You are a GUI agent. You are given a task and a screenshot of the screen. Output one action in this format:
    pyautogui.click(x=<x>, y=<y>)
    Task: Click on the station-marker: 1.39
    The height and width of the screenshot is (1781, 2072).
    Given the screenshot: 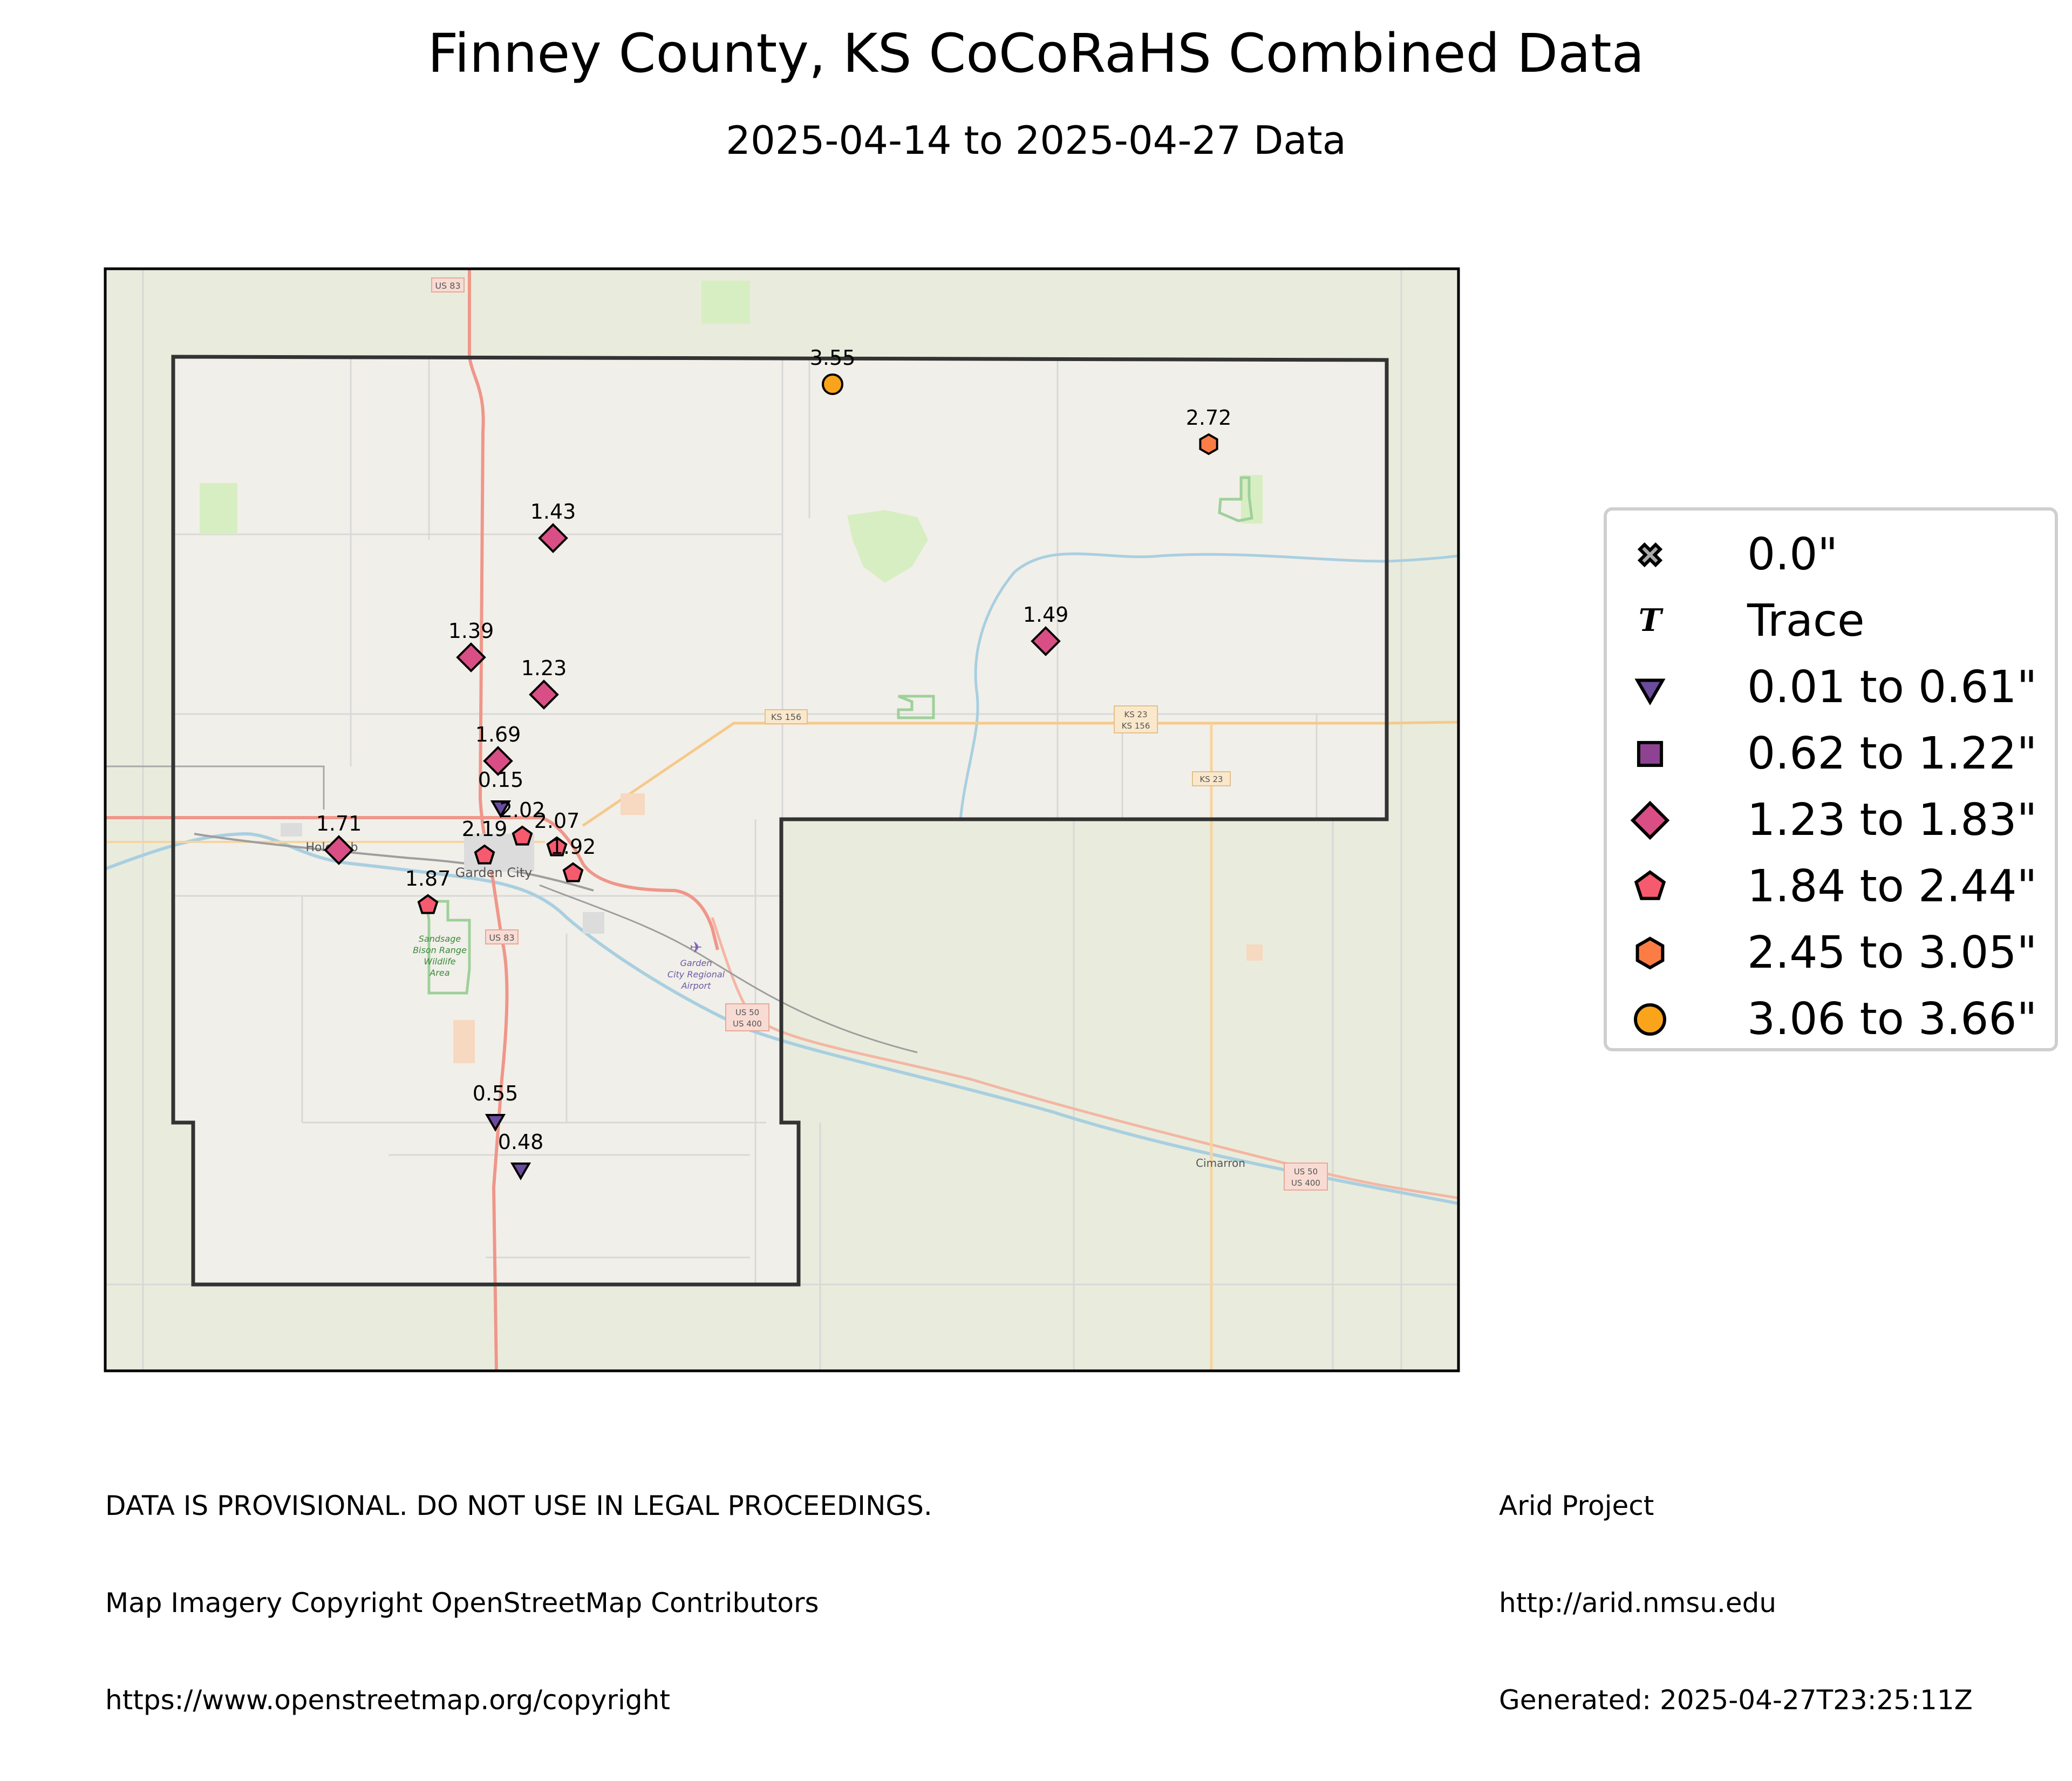 What is the action you would take?
    pyautogui.click(x=471, y=645)
    